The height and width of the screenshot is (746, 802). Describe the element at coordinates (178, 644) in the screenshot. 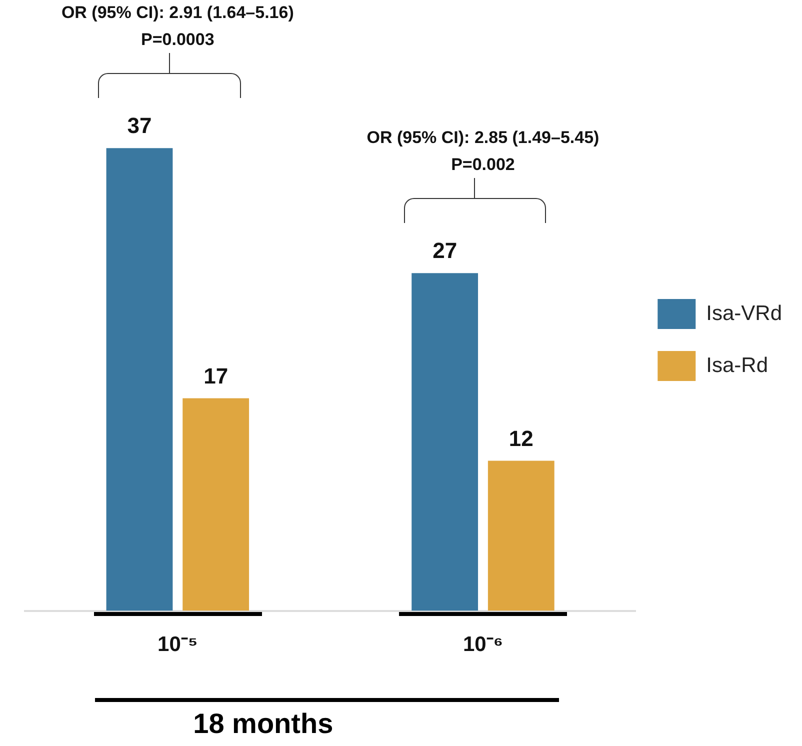

I see `x-tick-label: 10⁻⁵` at that location.